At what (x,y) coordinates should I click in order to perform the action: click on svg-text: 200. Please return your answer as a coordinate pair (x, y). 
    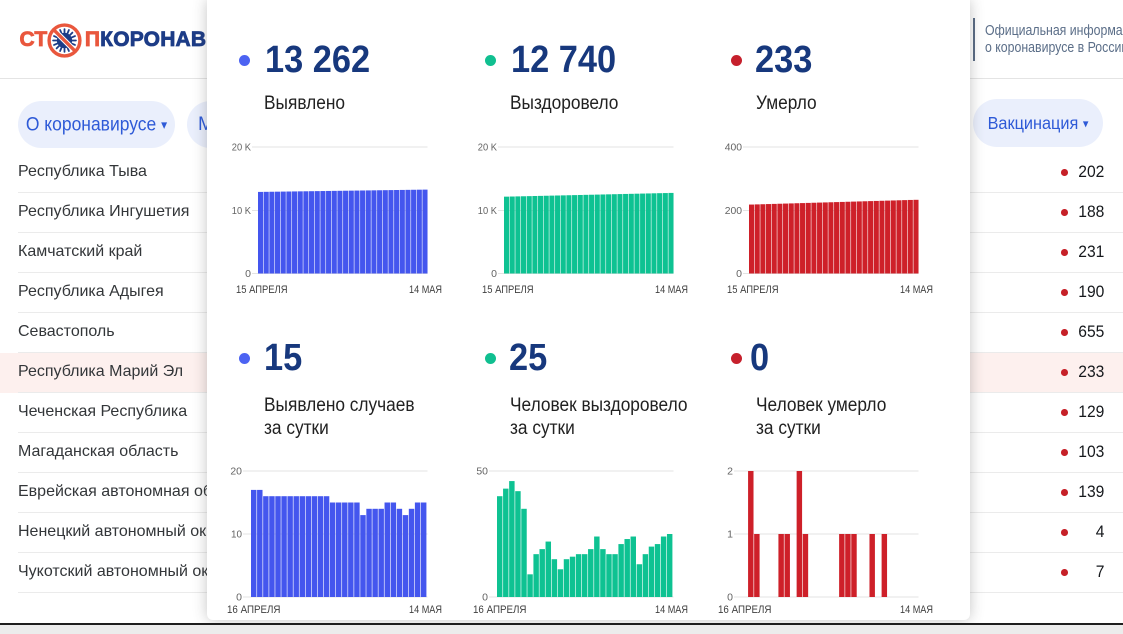
    Looking at the image, I should click on (733, 211).